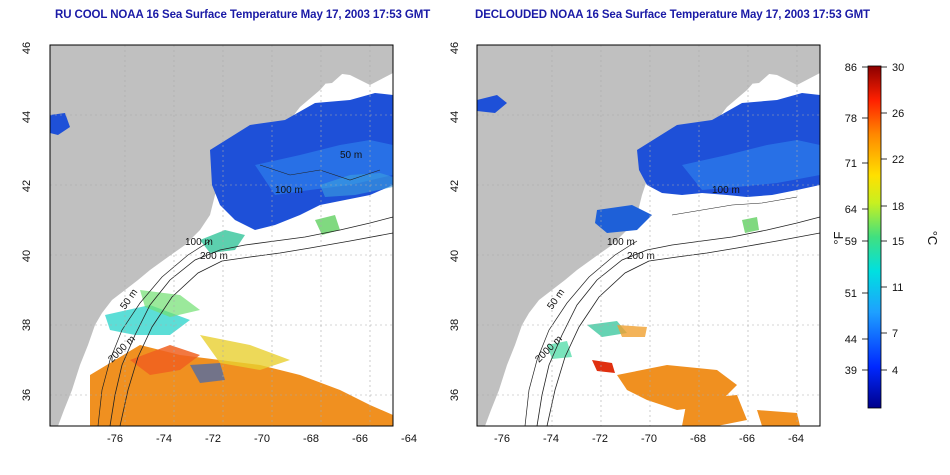 Image resolution: width=950 pixels, height=475 pixels. I want to click on colorbar-tick-marks, so click(874, 218).